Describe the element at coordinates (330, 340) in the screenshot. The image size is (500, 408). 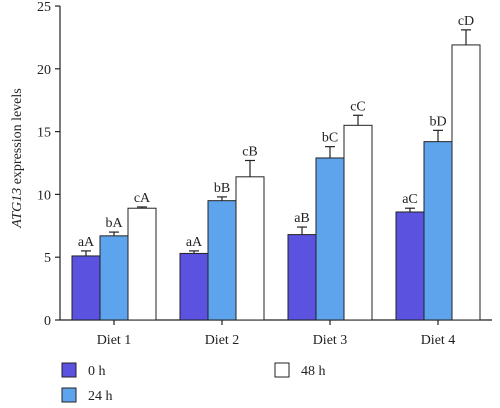
I see `x-tick-label: Diet 3` at that location.